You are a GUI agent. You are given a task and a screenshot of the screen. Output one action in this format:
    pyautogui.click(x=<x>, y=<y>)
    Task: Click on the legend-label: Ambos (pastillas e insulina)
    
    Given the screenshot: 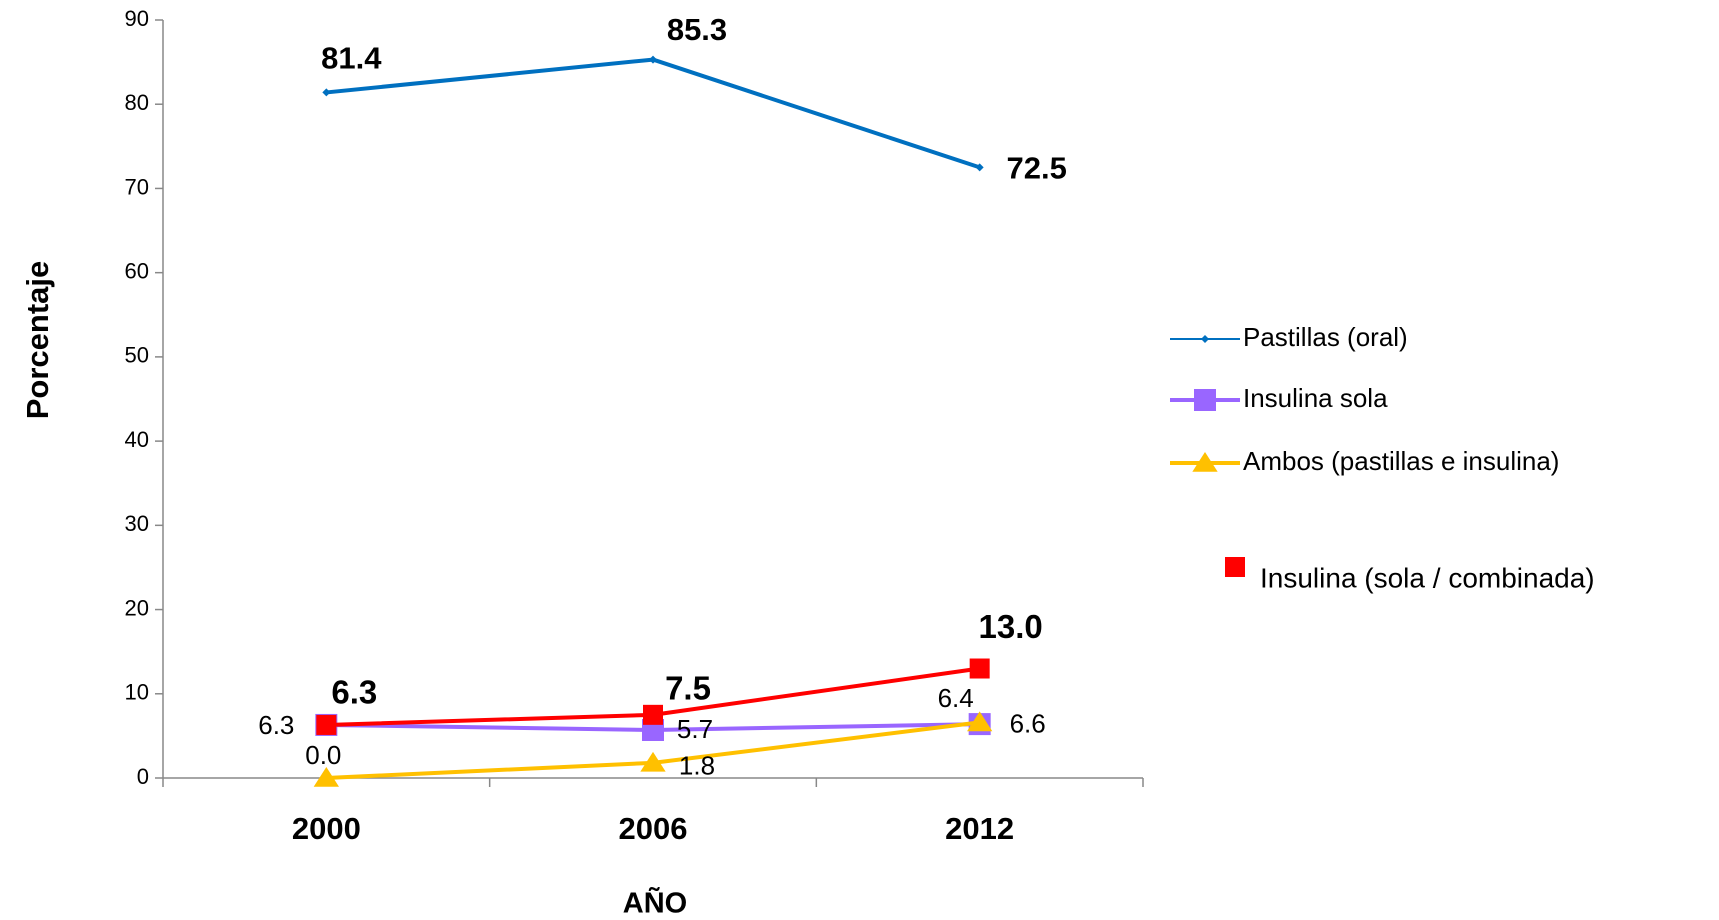 What is the action you would take?
    pyautogui.click(x=1401, y=461)
    